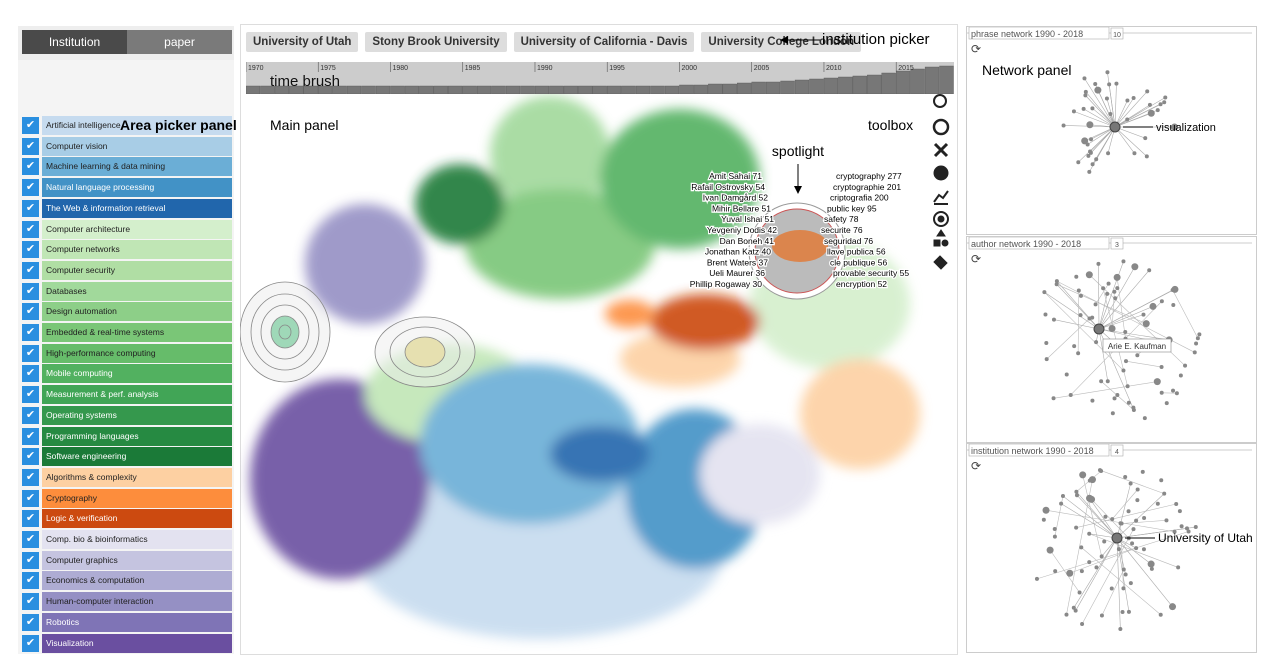 This screenshot has height=657, width=1262. I want to click on fill-tool, so click(940, 262).